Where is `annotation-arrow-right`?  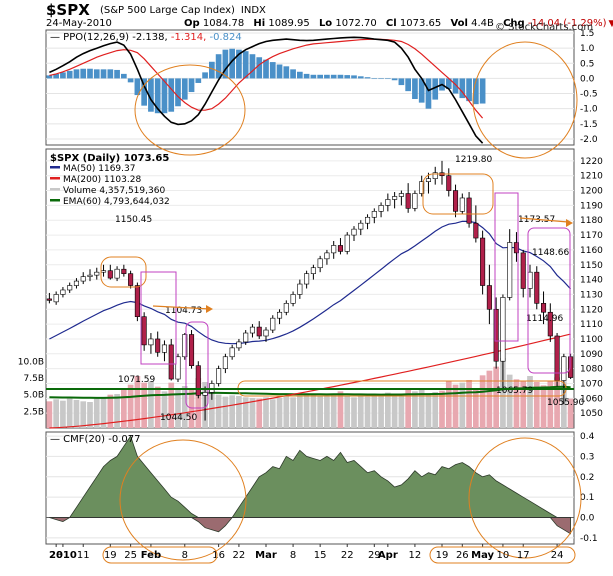 annotation-arrow-right is located at coordinates (544, 220).